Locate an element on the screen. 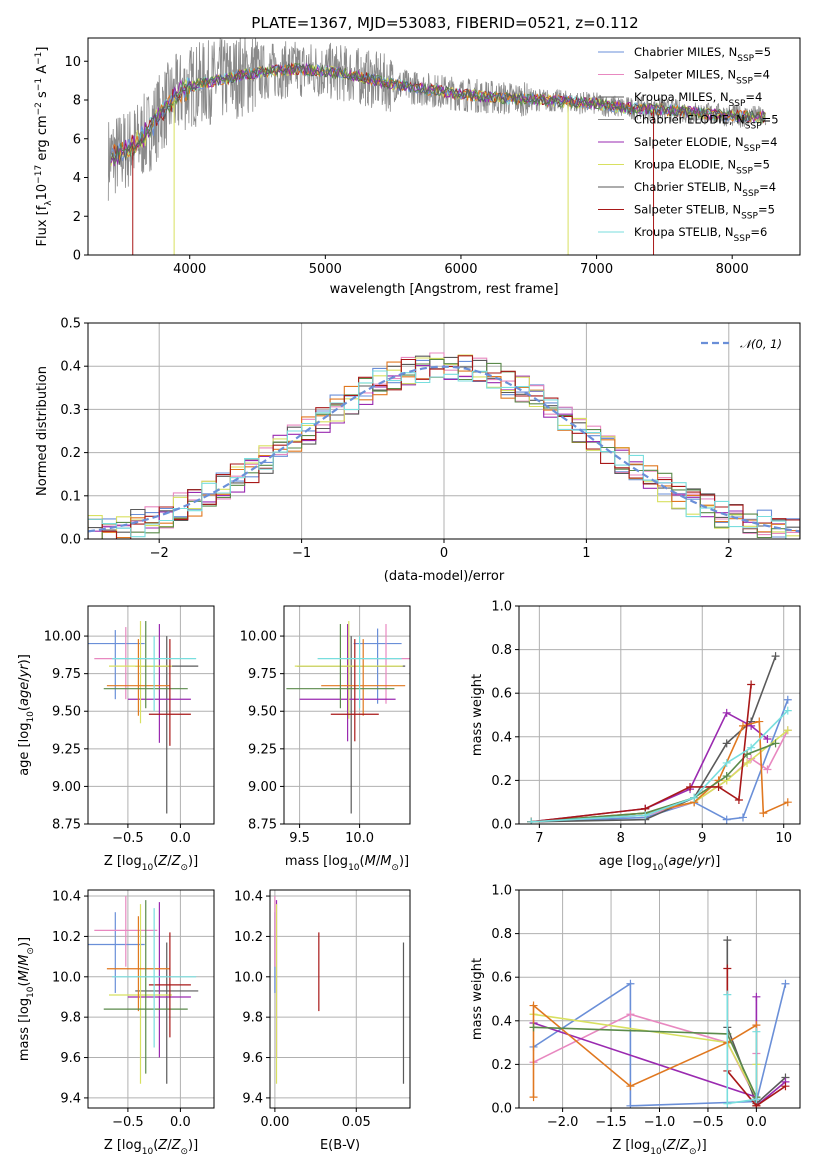 Image resolution: width=819 pixels, height=1170 pixels. residuals-plot is located at coordinates (444, 445).